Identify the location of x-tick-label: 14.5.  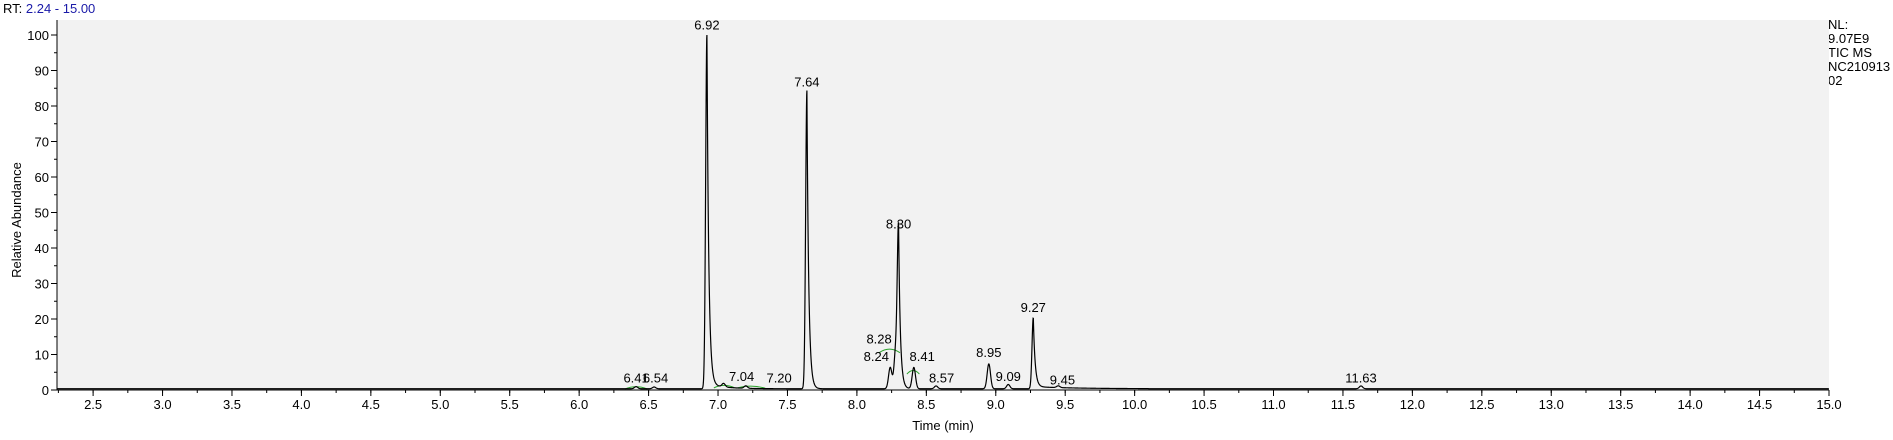
(1759, 404).